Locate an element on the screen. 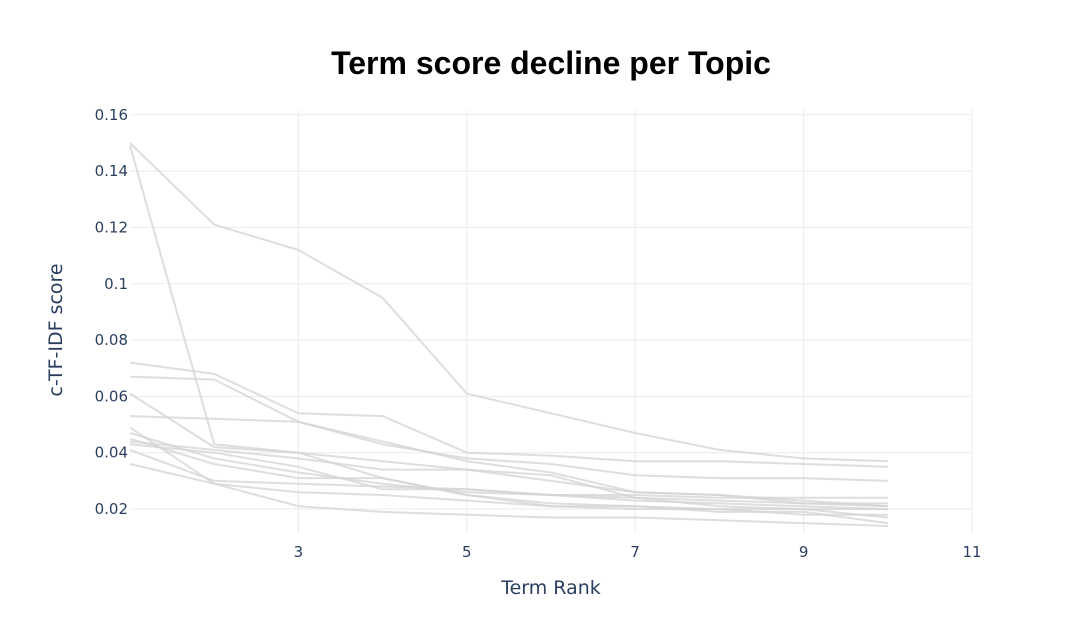 Image resolution: width=1080 pixels, height=634 pixels. x-axis-label: Term Rank is located at coordinates (550, 588).